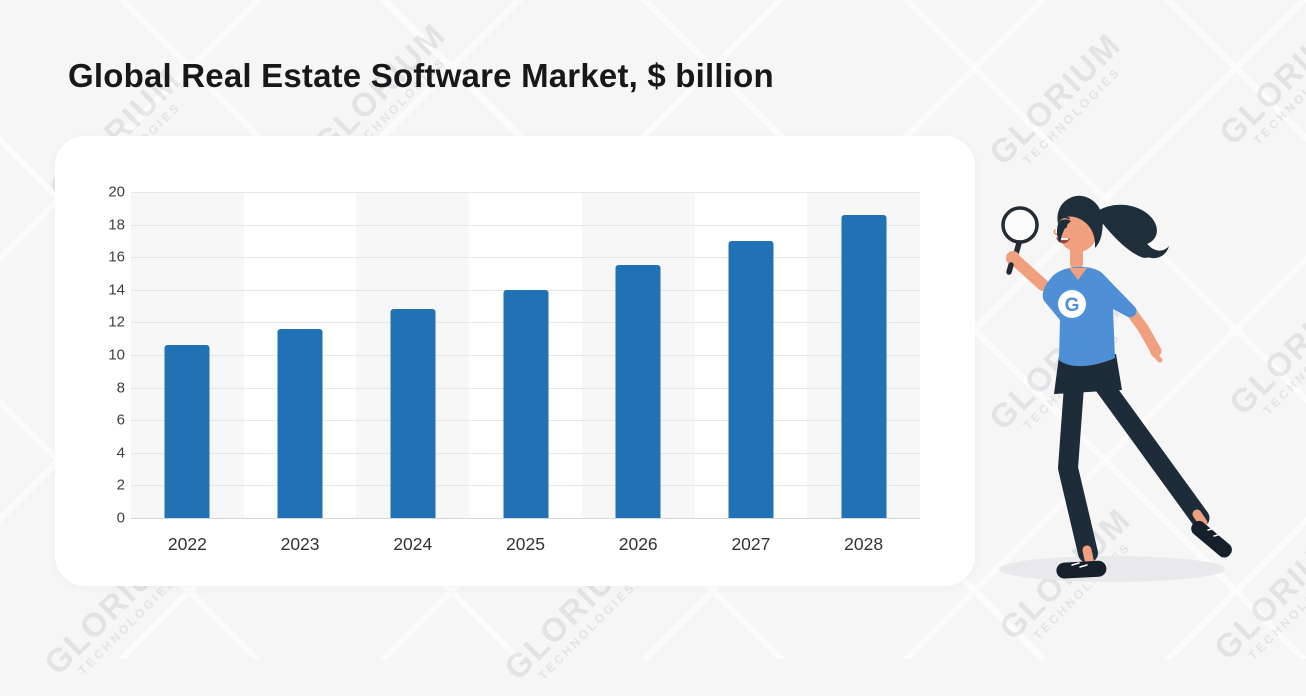  I want to click on bar-2024, so click(413, 413).